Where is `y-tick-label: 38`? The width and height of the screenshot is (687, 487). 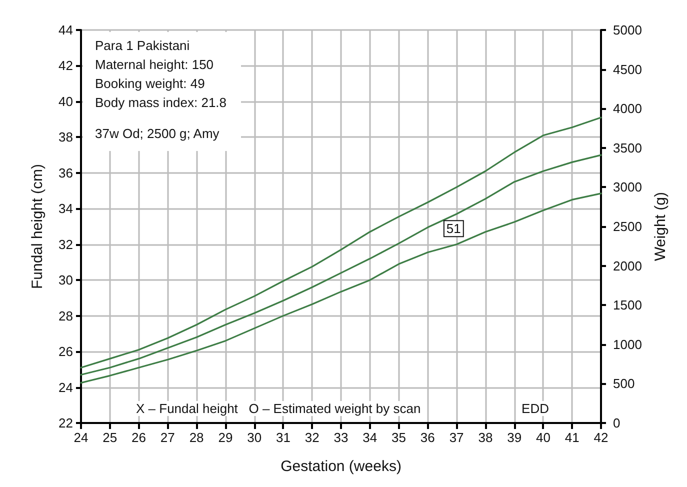
y-tick-label: 38 is located at coordinates (65, 137).